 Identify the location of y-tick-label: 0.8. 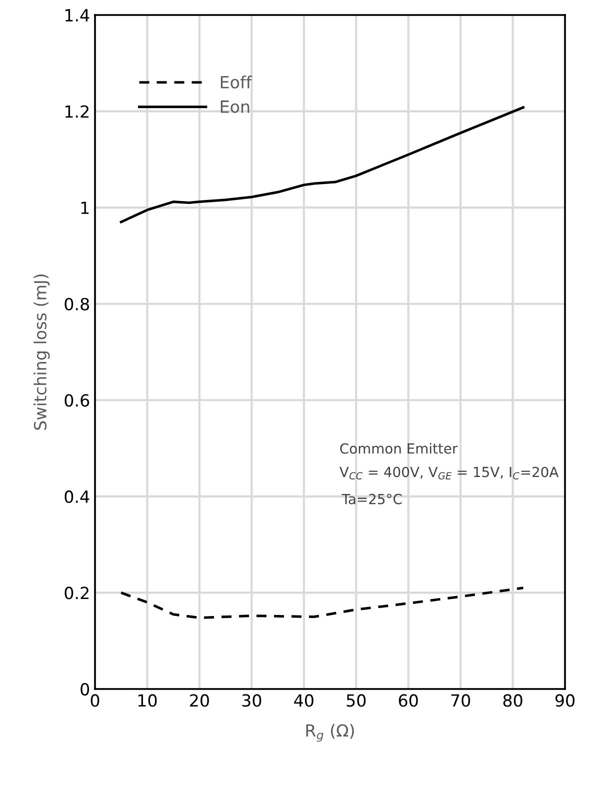
(76, 304).